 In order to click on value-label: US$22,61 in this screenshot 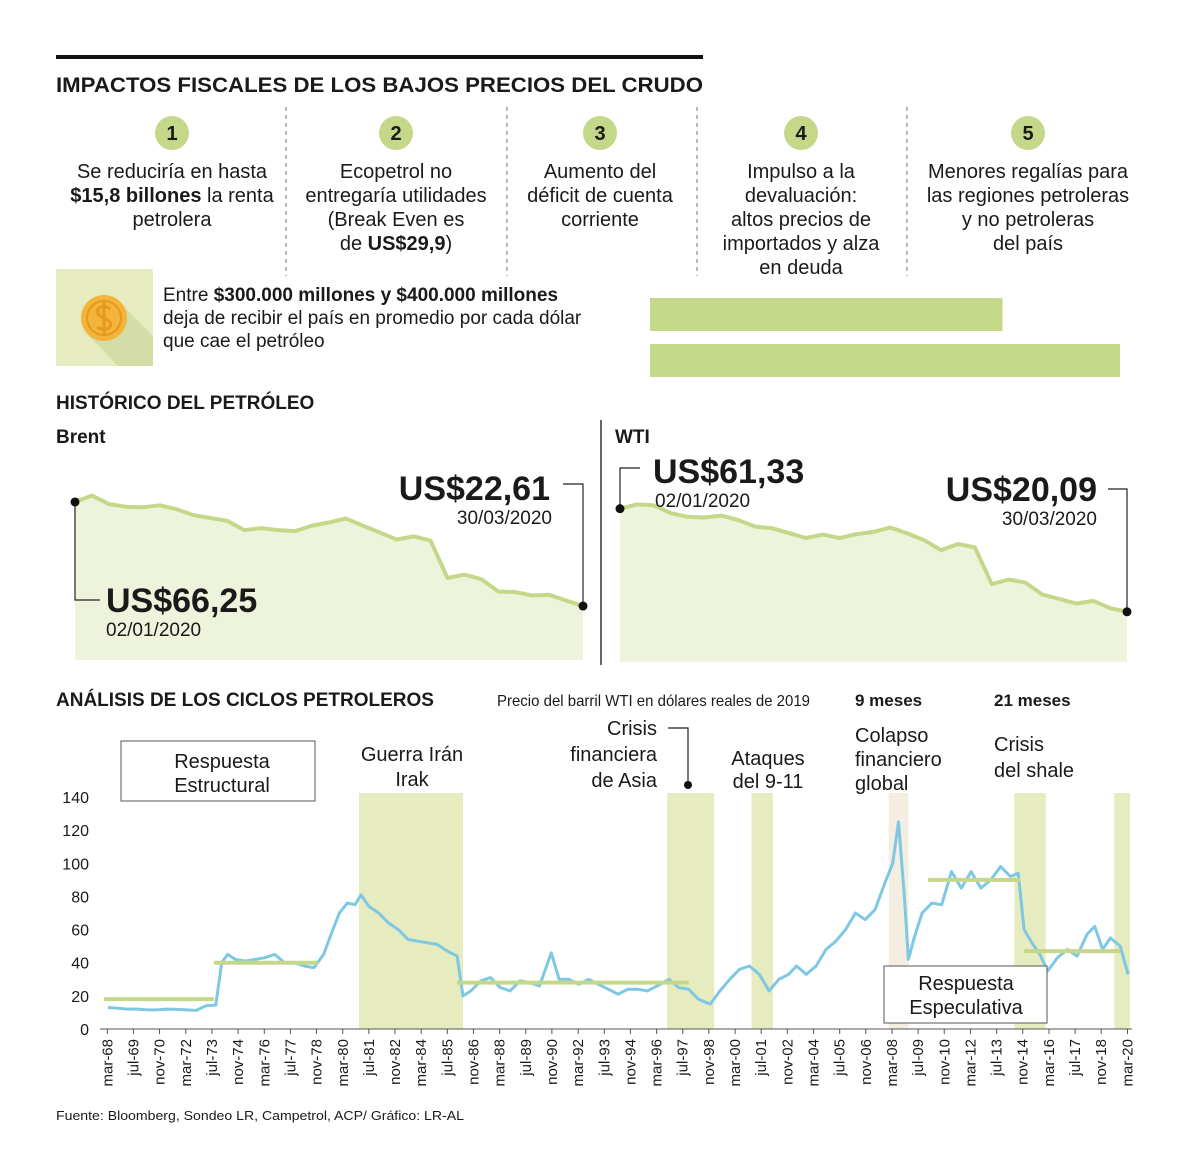, I will do `click(474, 489)`.